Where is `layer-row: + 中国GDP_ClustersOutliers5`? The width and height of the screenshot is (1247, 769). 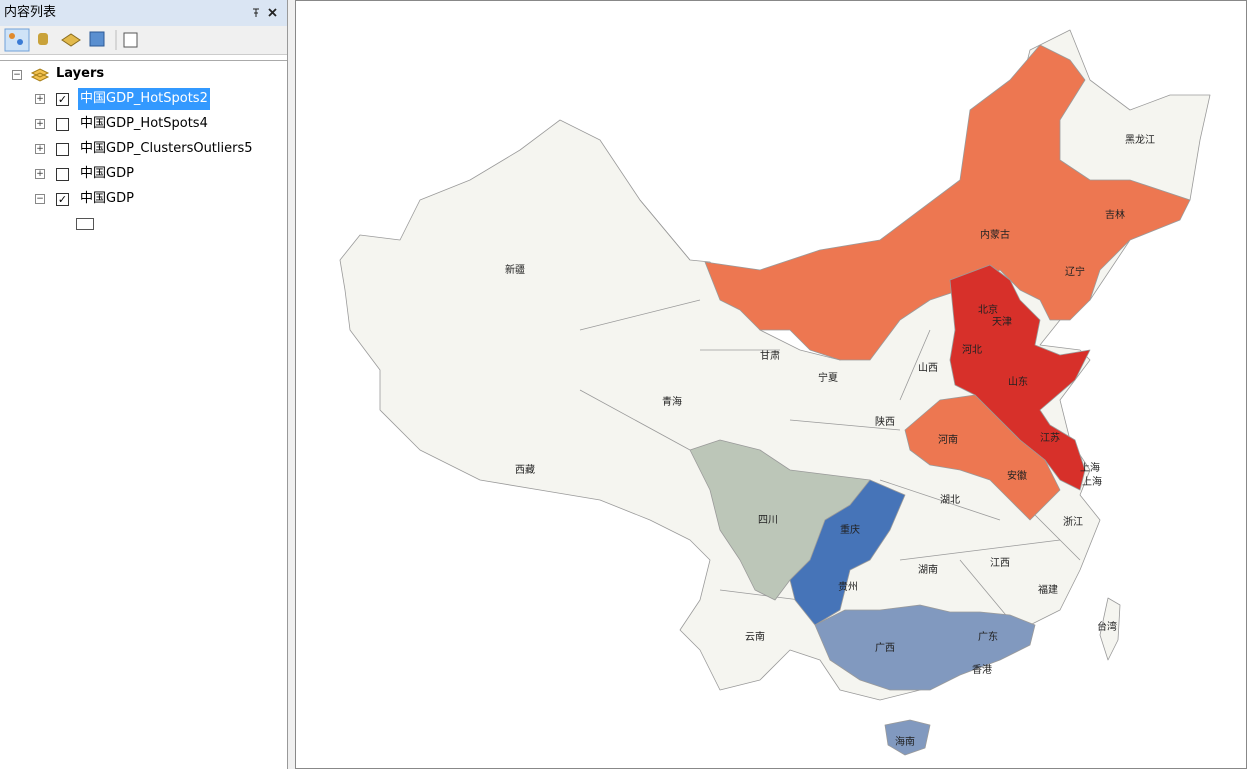
layer-row: + 中国GDP_ClustersOutliers5 is located at coordinates (142, 149).